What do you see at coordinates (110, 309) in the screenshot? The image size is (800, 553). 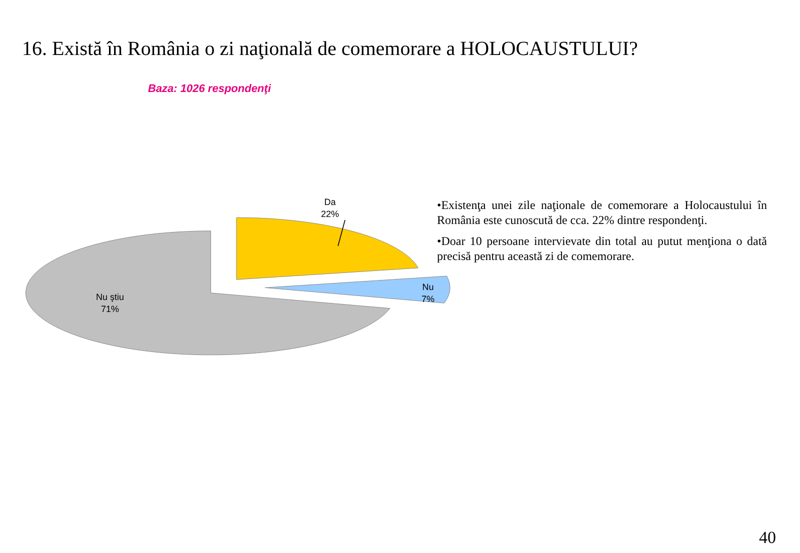 I see `data-label: 71%` at bounding box center [110, 309].